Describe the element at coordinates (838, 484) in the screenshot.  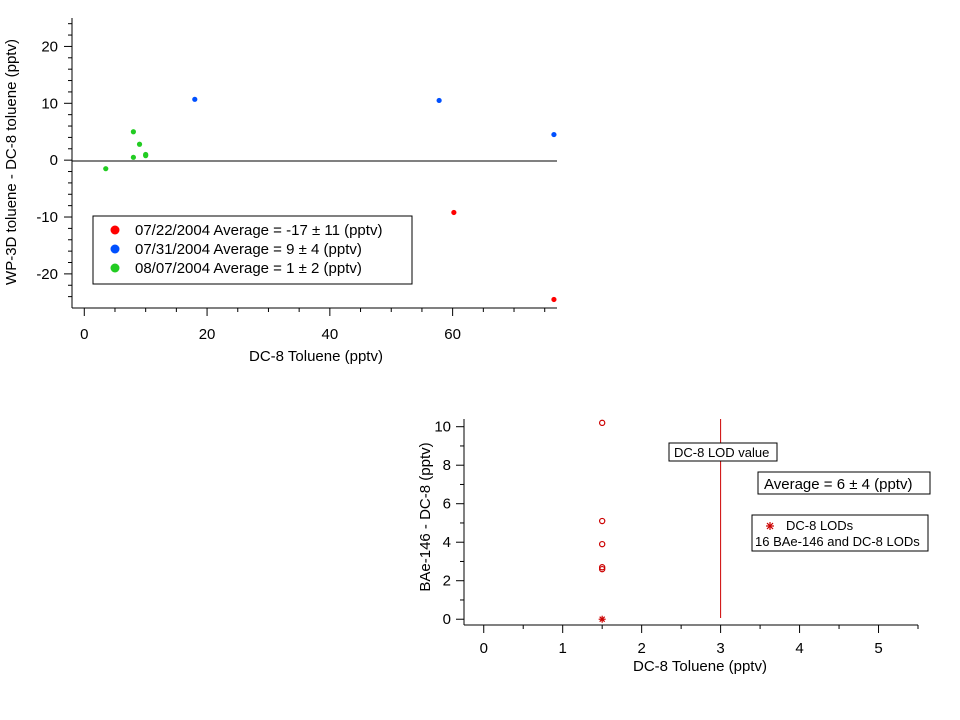
I see `chart2-average-label: Average = 6 ± 4 (pptv)` at that location.